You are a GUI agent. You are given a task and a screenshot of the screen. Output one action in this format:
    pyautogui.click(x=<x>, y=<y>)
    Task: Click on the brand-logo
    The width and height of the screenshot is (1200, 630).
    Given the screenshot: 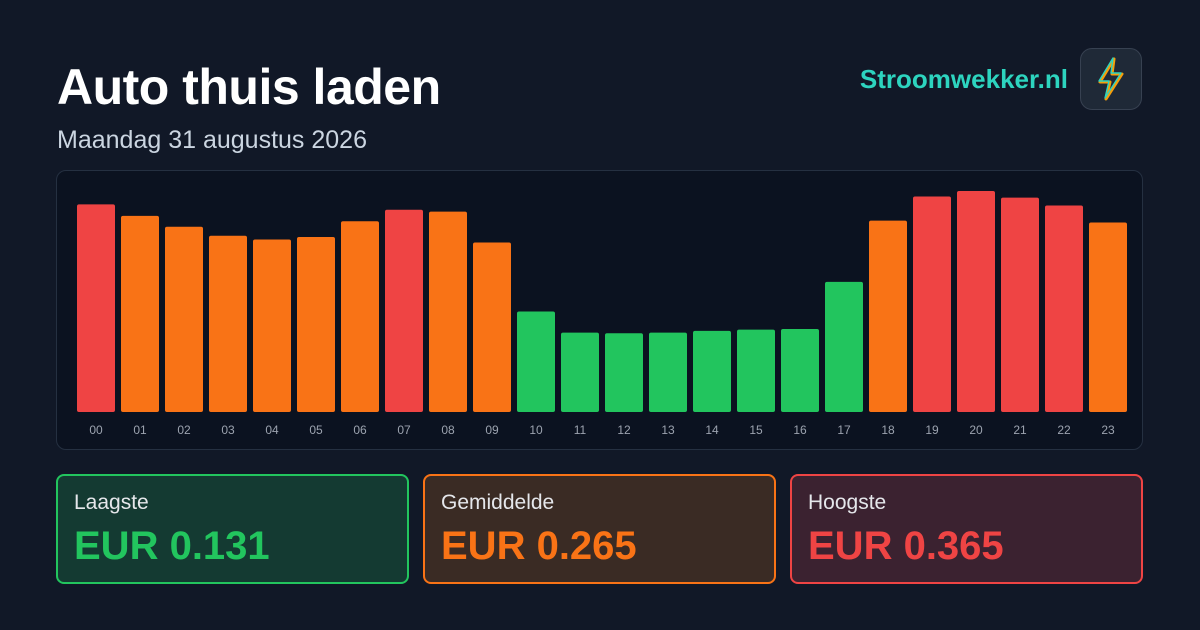 What is the action you would take?
    pyautogui.click(x=1111, y=79)
    